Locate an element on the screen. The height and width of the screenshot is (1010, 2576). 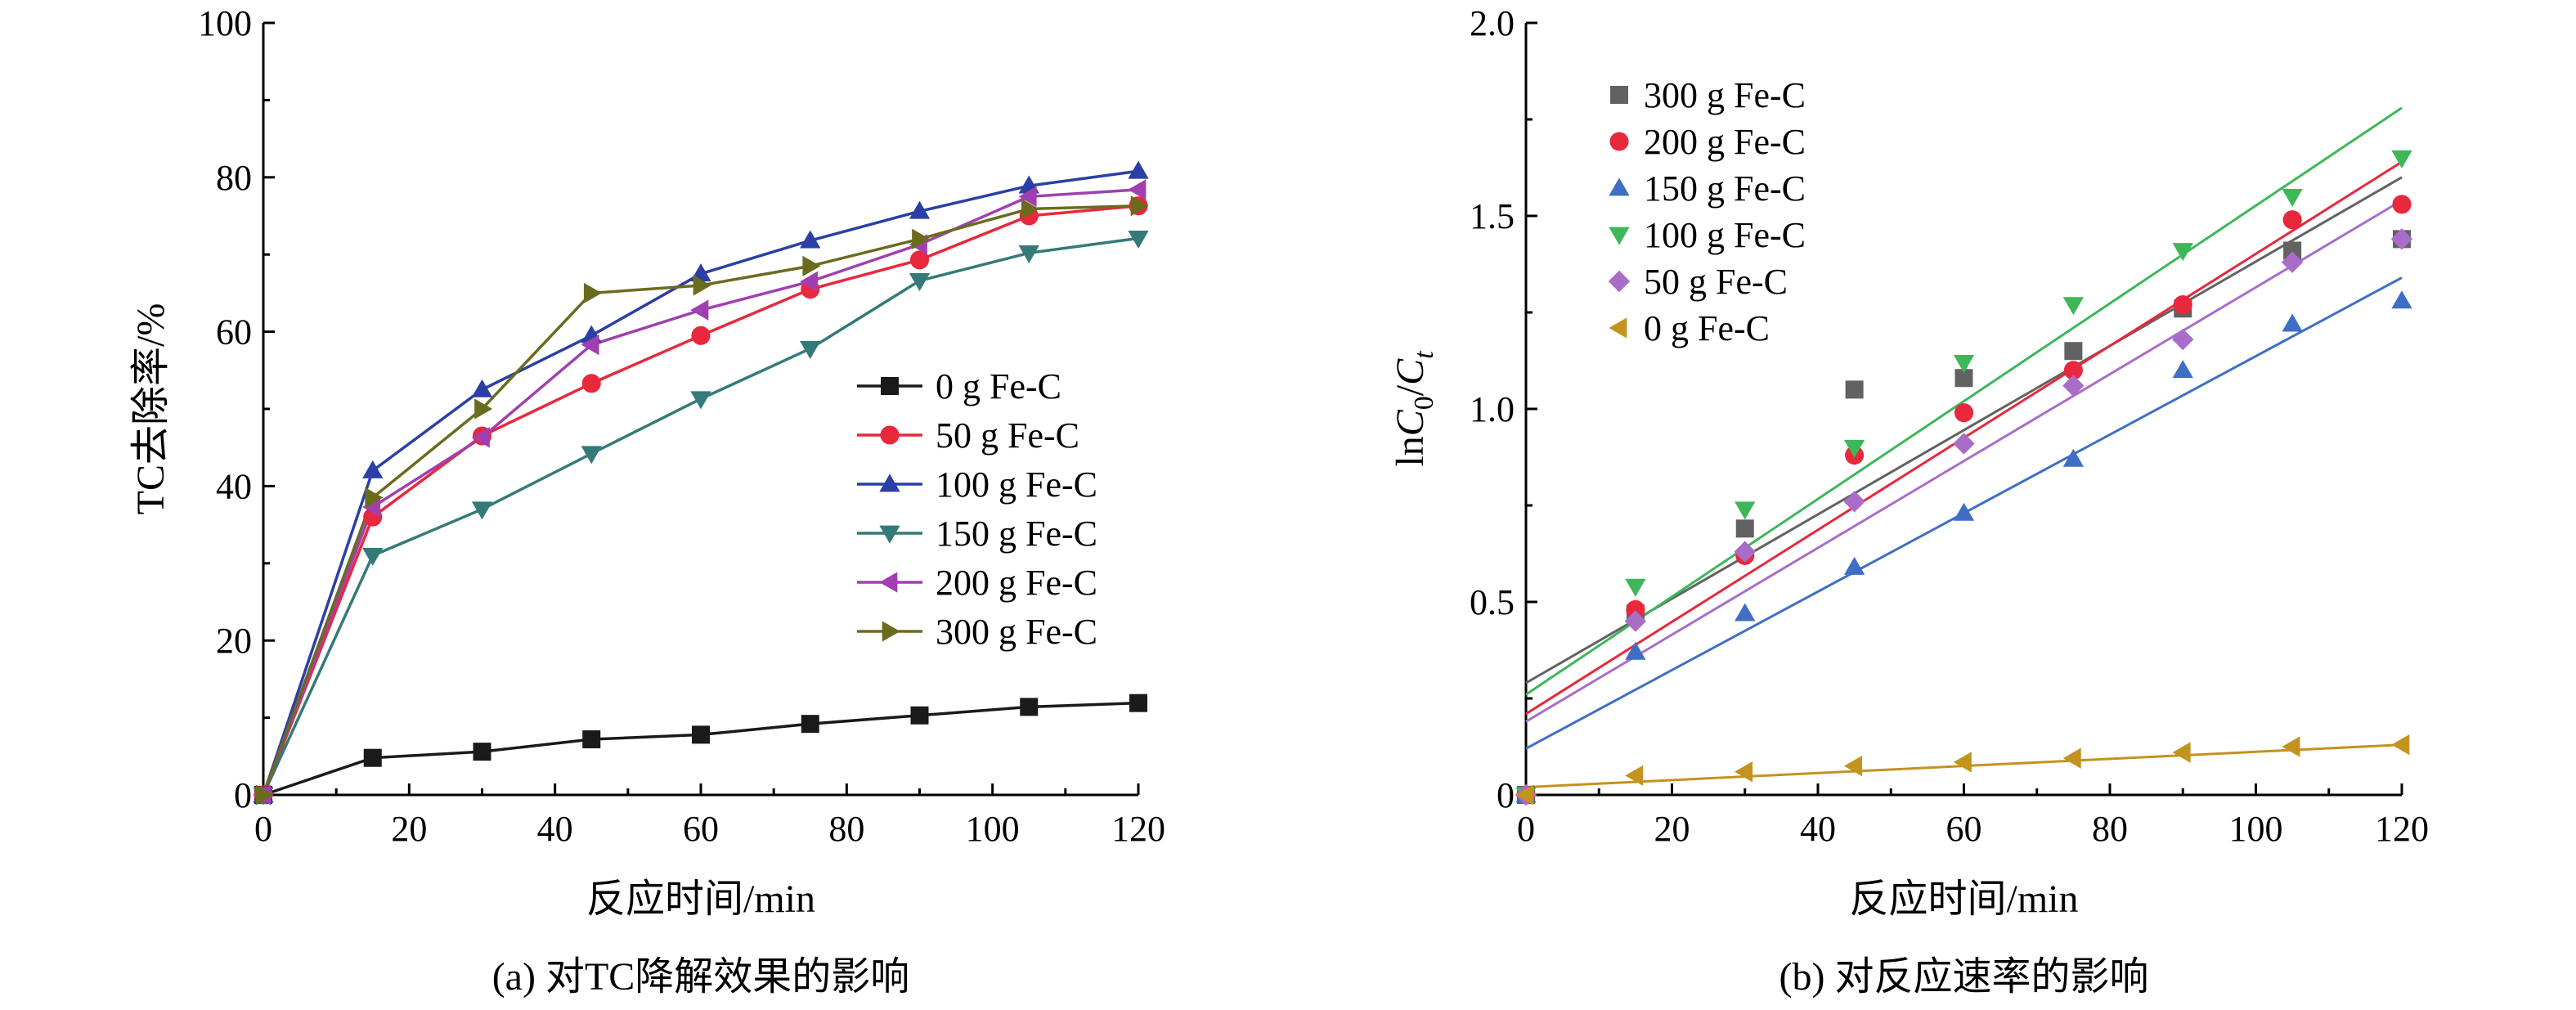
y-axis-title: lnC0/Ct is located at coordinates (1414, 408).